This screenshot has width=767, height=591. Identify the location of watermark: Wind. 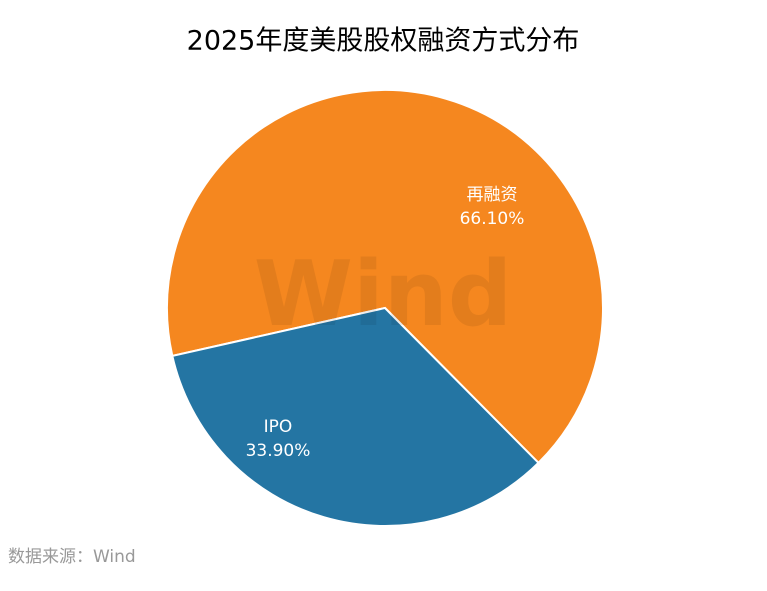
(383, 294).